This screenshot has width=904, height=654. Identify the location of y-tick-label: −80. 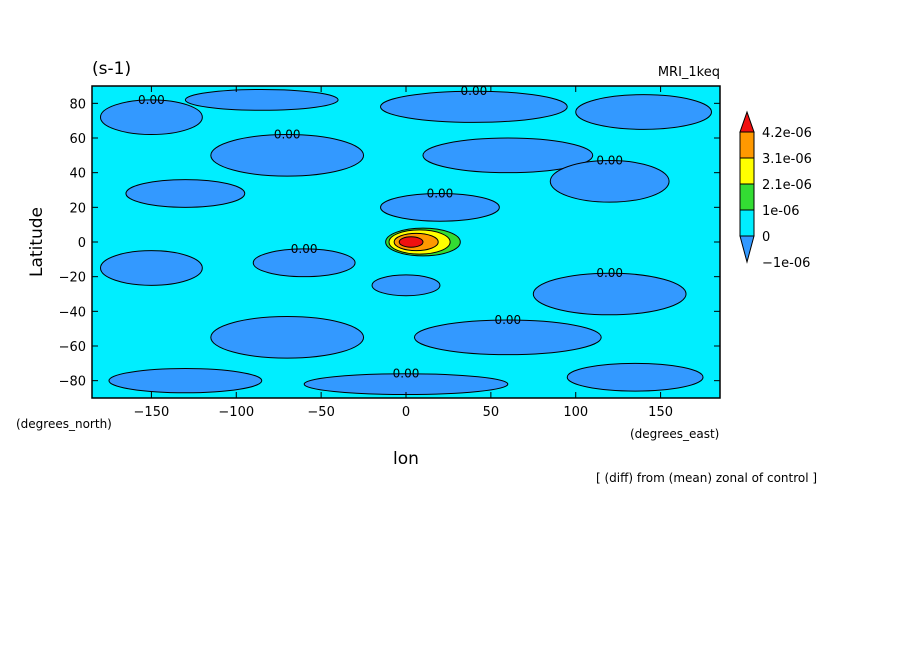
(72, 382).